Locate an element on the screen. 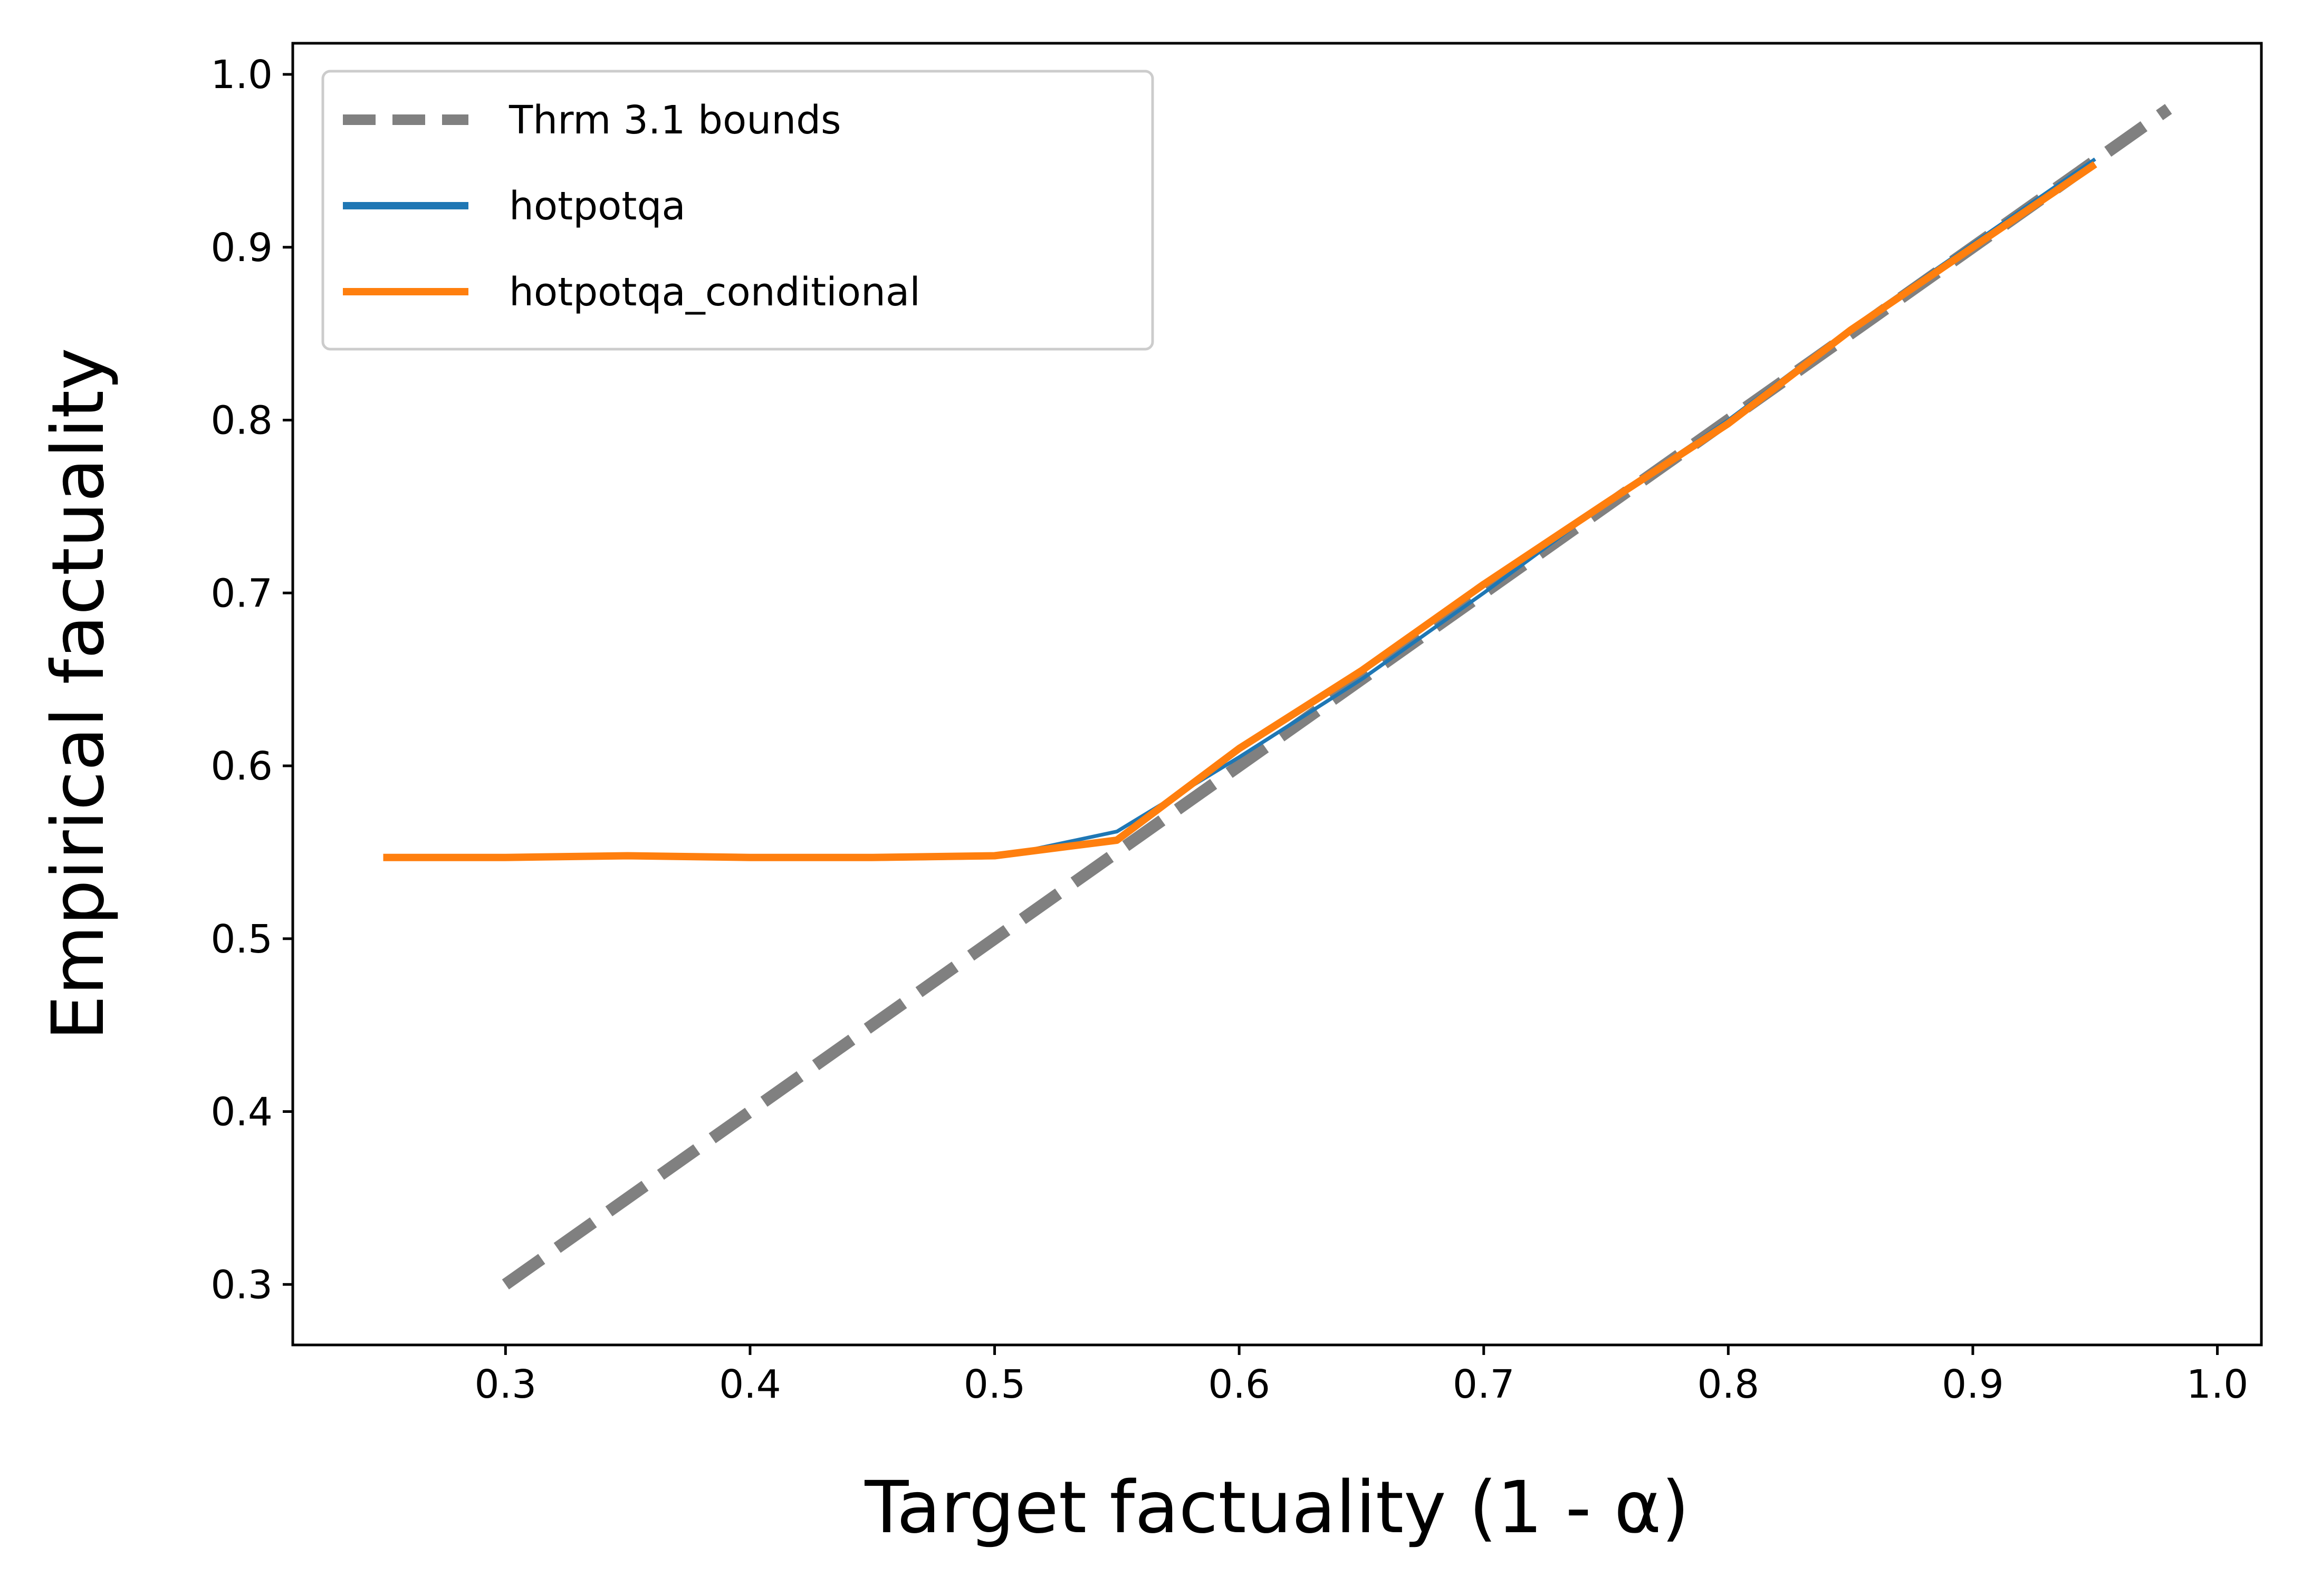  y-tick-label: 0.5 is located at coordinates (242, 939).